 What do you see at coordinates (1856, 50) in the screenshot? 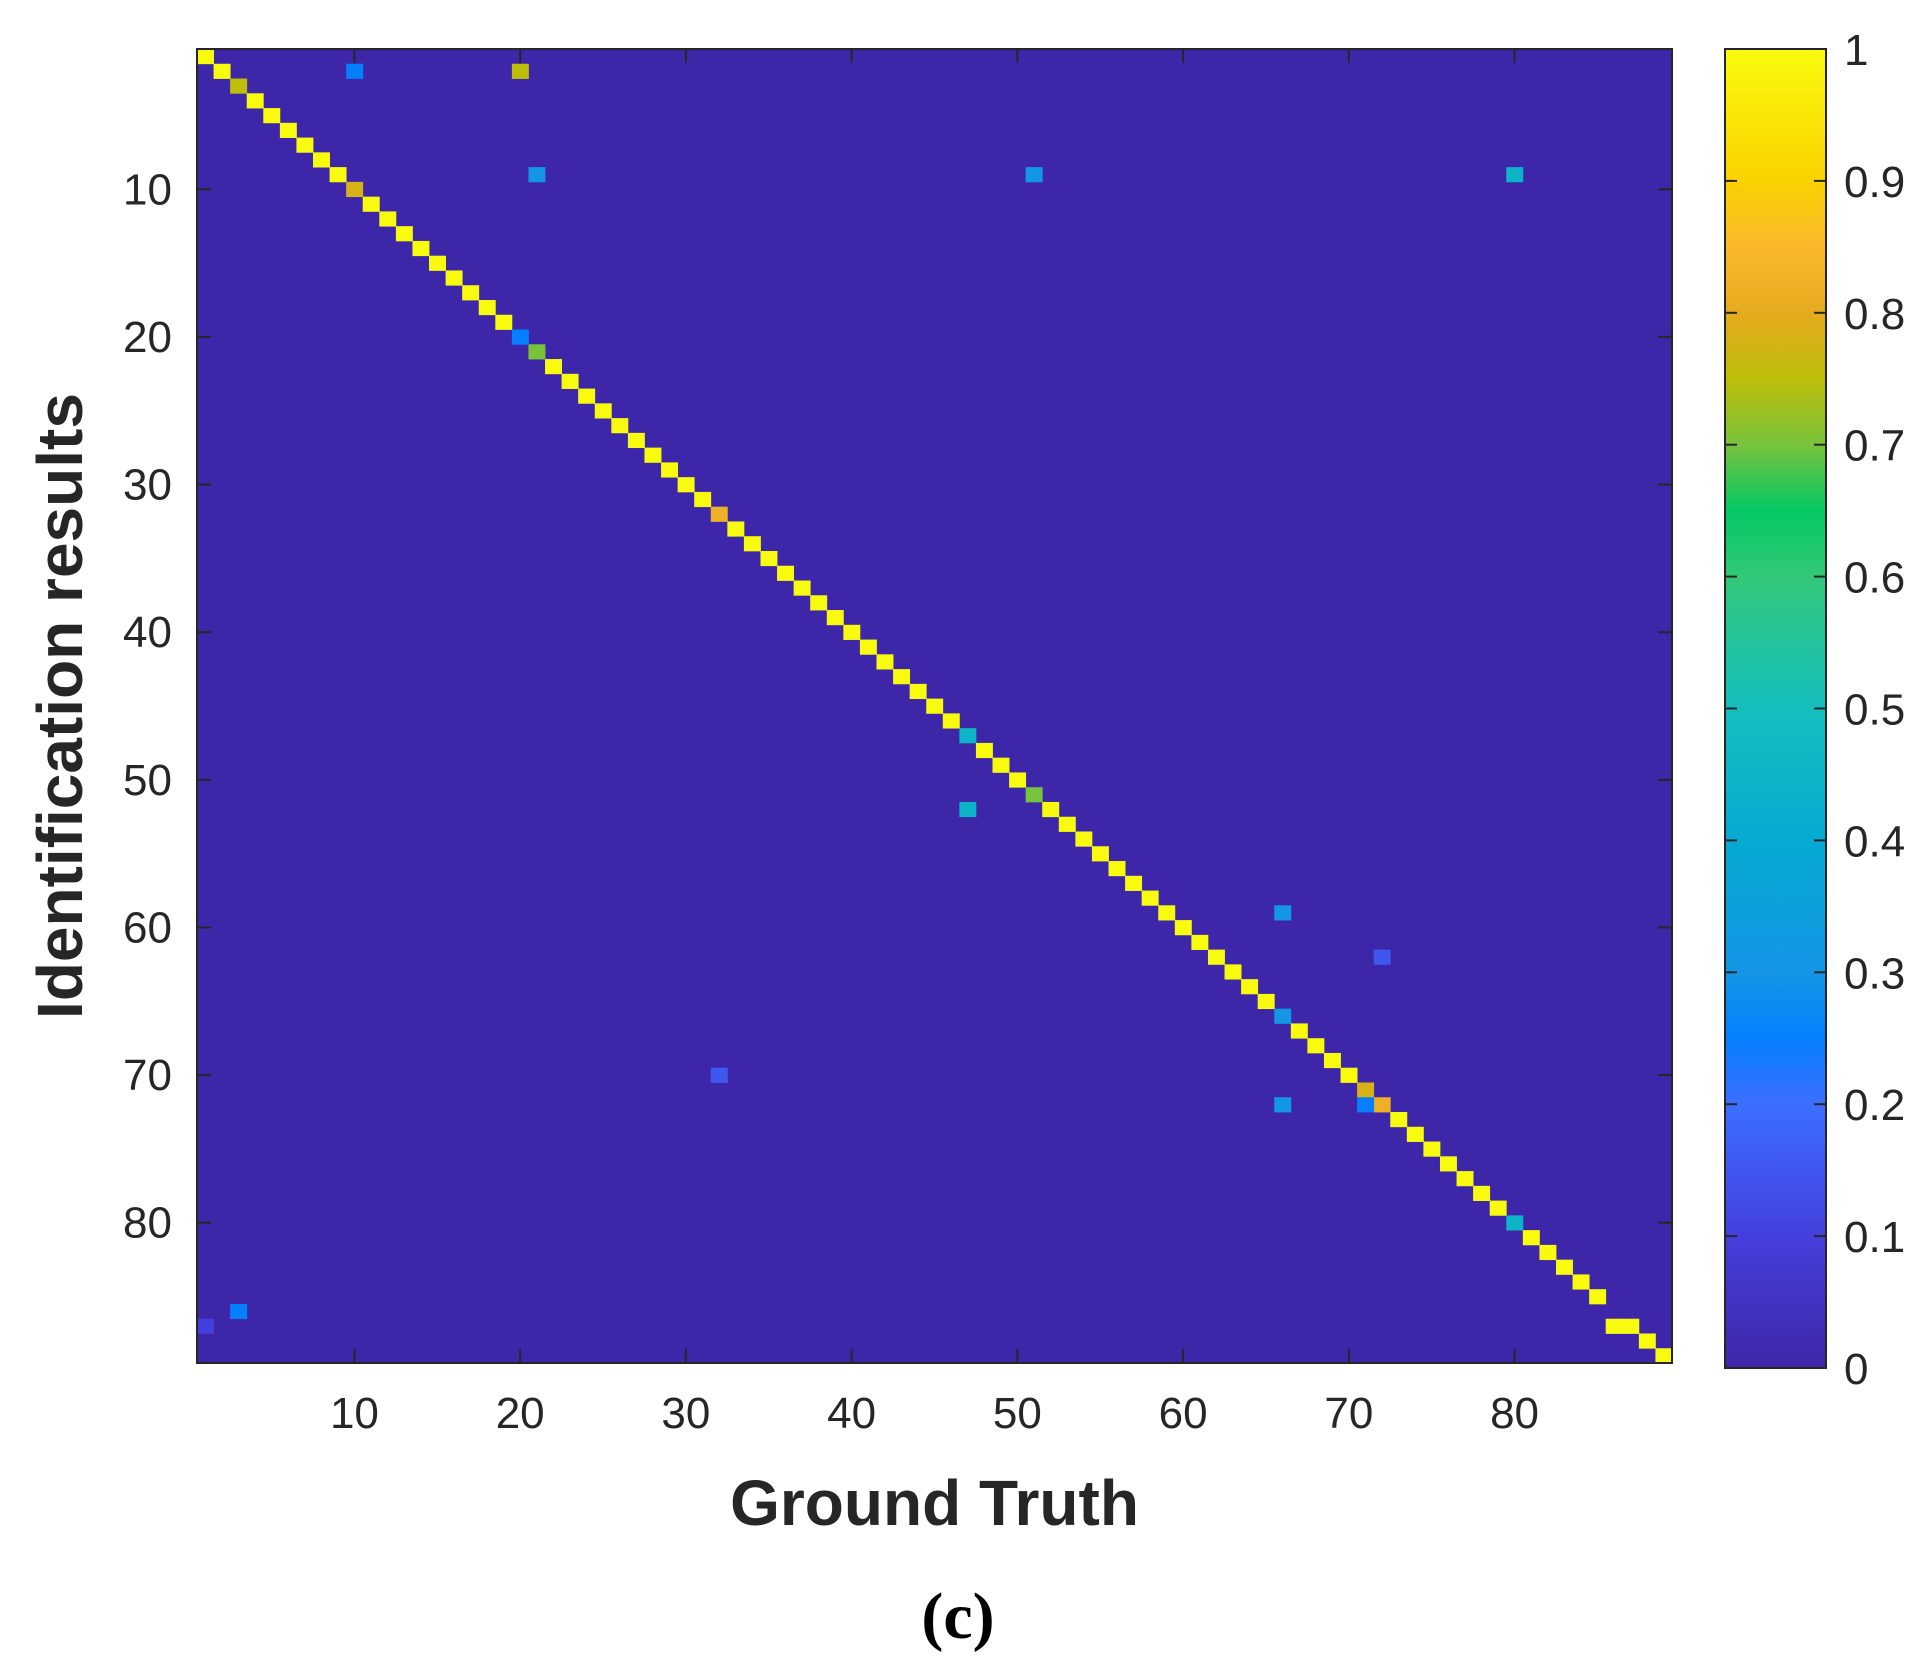
I see `colorbar-tick-label: 1` at bounding box center [1856, 50].